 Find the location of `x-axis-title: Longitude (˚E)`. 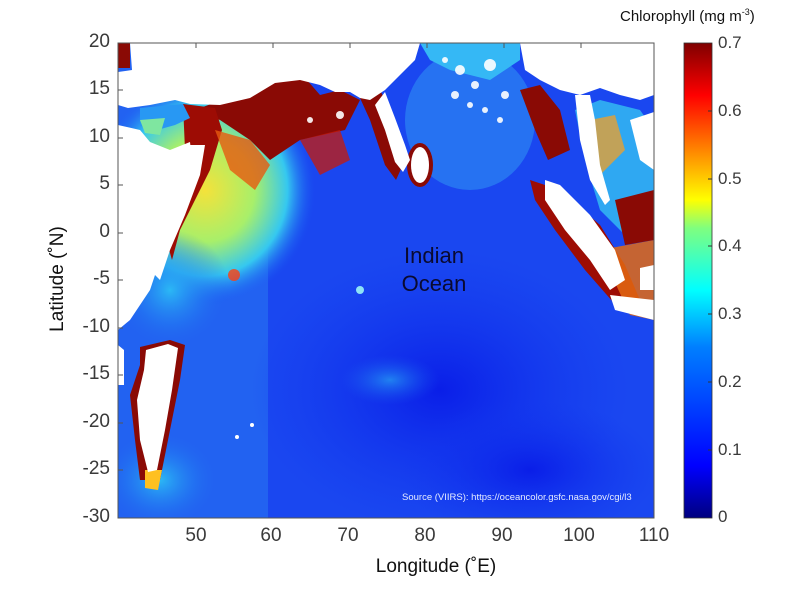

x-axis-title: Longitude (˚E) is located at coordinates (436, 566).